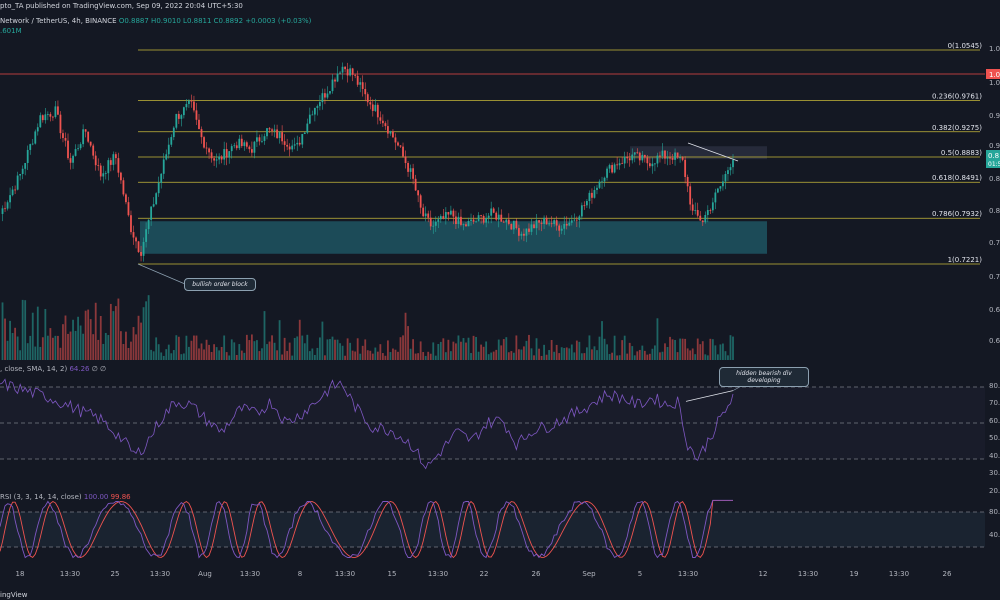  What do you see at coordinates (65, 497) in the screenshot?
I see `stoch-legend: RSI (3, 3, 14, 14, close) 100.00 99.86` at bounding box center [65, 497].